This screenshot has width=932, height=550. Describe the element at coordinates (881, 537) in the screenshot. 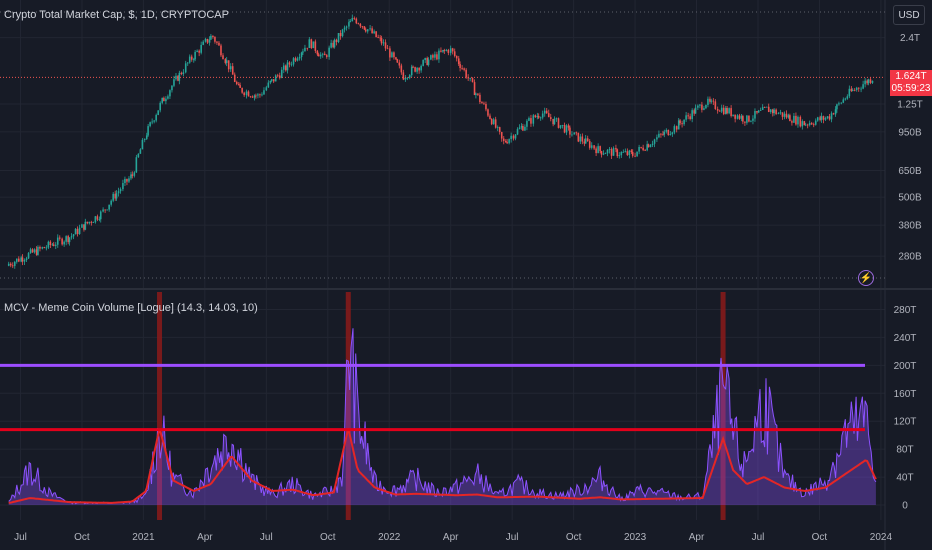

I see `x-tick-label: 2024` at that location.